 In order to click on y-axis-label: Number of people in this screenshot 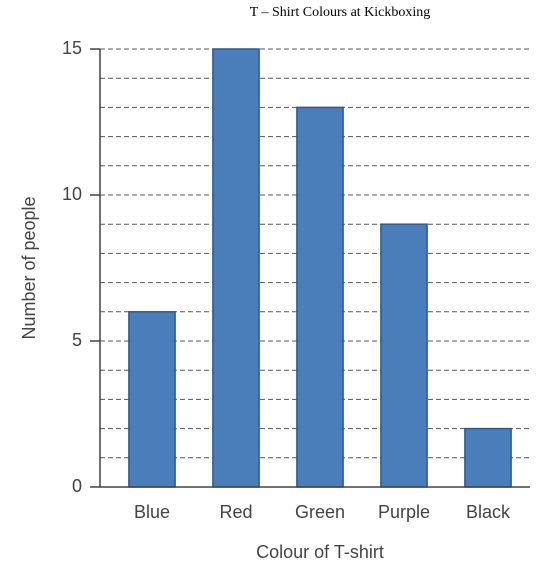, I will do `click(29, 267)`.